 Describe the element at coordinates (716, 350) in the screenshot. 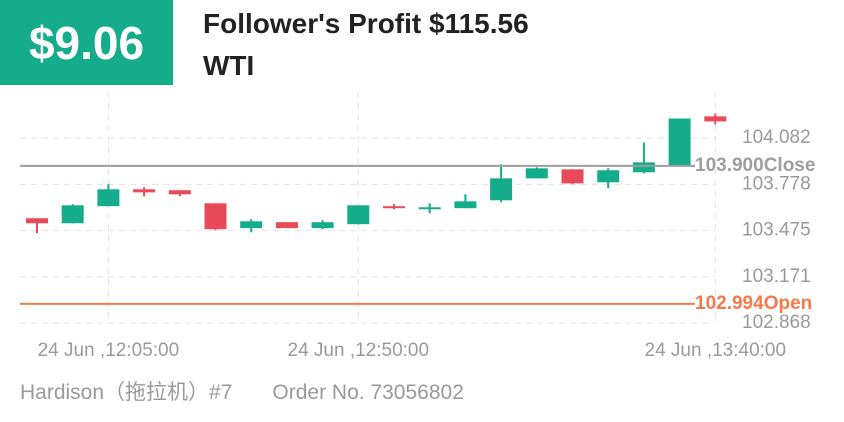

I see `x-tick-label: 24 Jun ,13:40:00` at that location.